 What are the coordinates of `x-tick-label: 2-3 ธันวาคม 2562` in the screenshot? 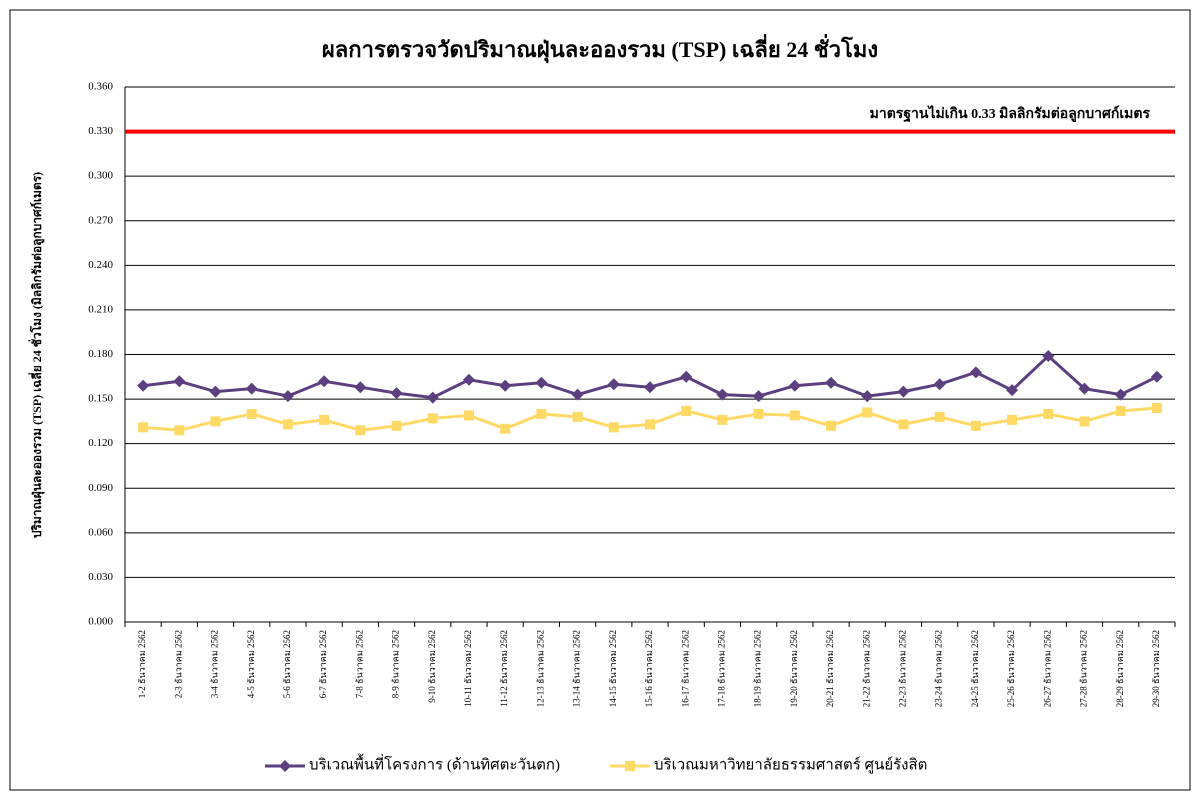 It's located at (178, 664).